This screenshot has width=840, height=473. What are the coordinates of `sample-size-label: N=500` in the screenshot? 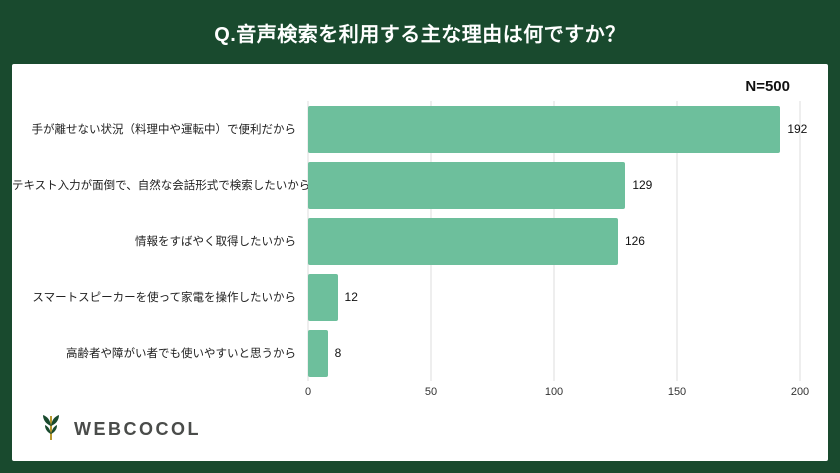 It's located at (767, 86).